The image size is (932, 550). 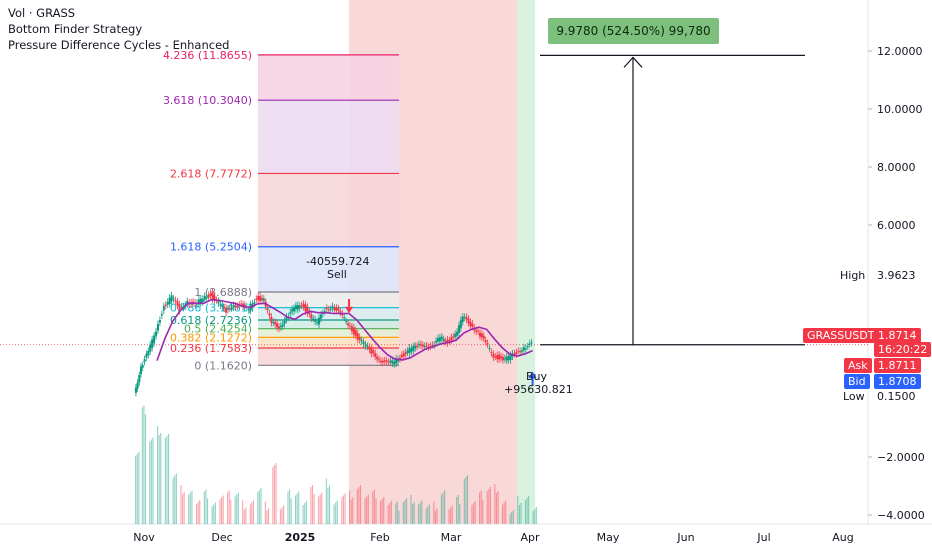 What do you see at coordinates (896, 225) in the screenshot?
I see `y-axis-label: 6.0000` at bounding box center [896, 225].